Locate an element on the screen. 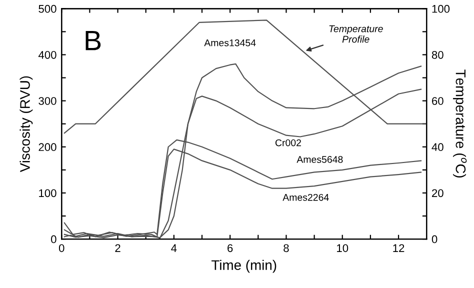 This screenshot has width=474, height=288. annotation: Temperature Profile is located at coordinates (356, 34).